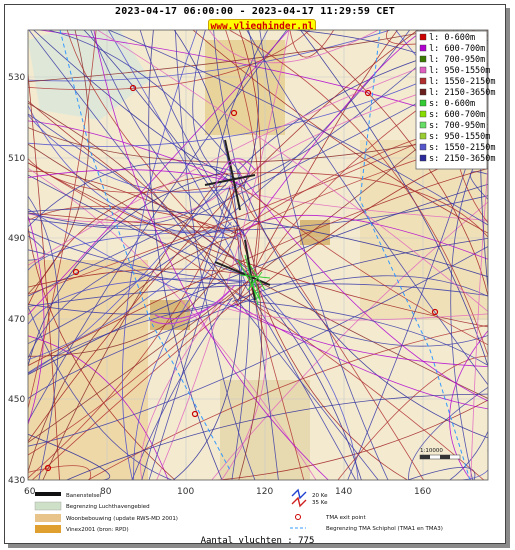 This screenshot has width=515, height=550. Describe the element at coordinates (462, 82) in the screenshot. I see `legend-label: l: 1550-2150m` at that location.